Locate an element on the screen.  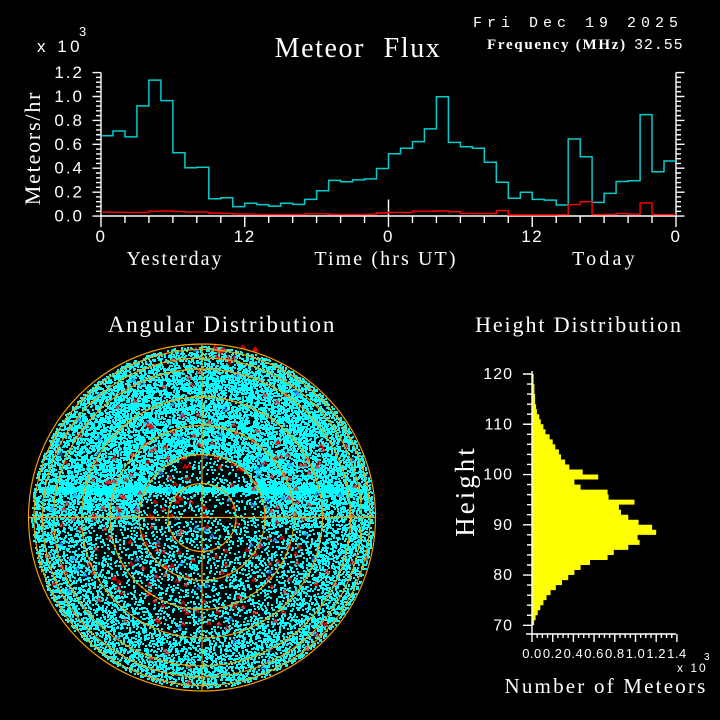
svg-text: 120 is located at coordinates (498, 374).